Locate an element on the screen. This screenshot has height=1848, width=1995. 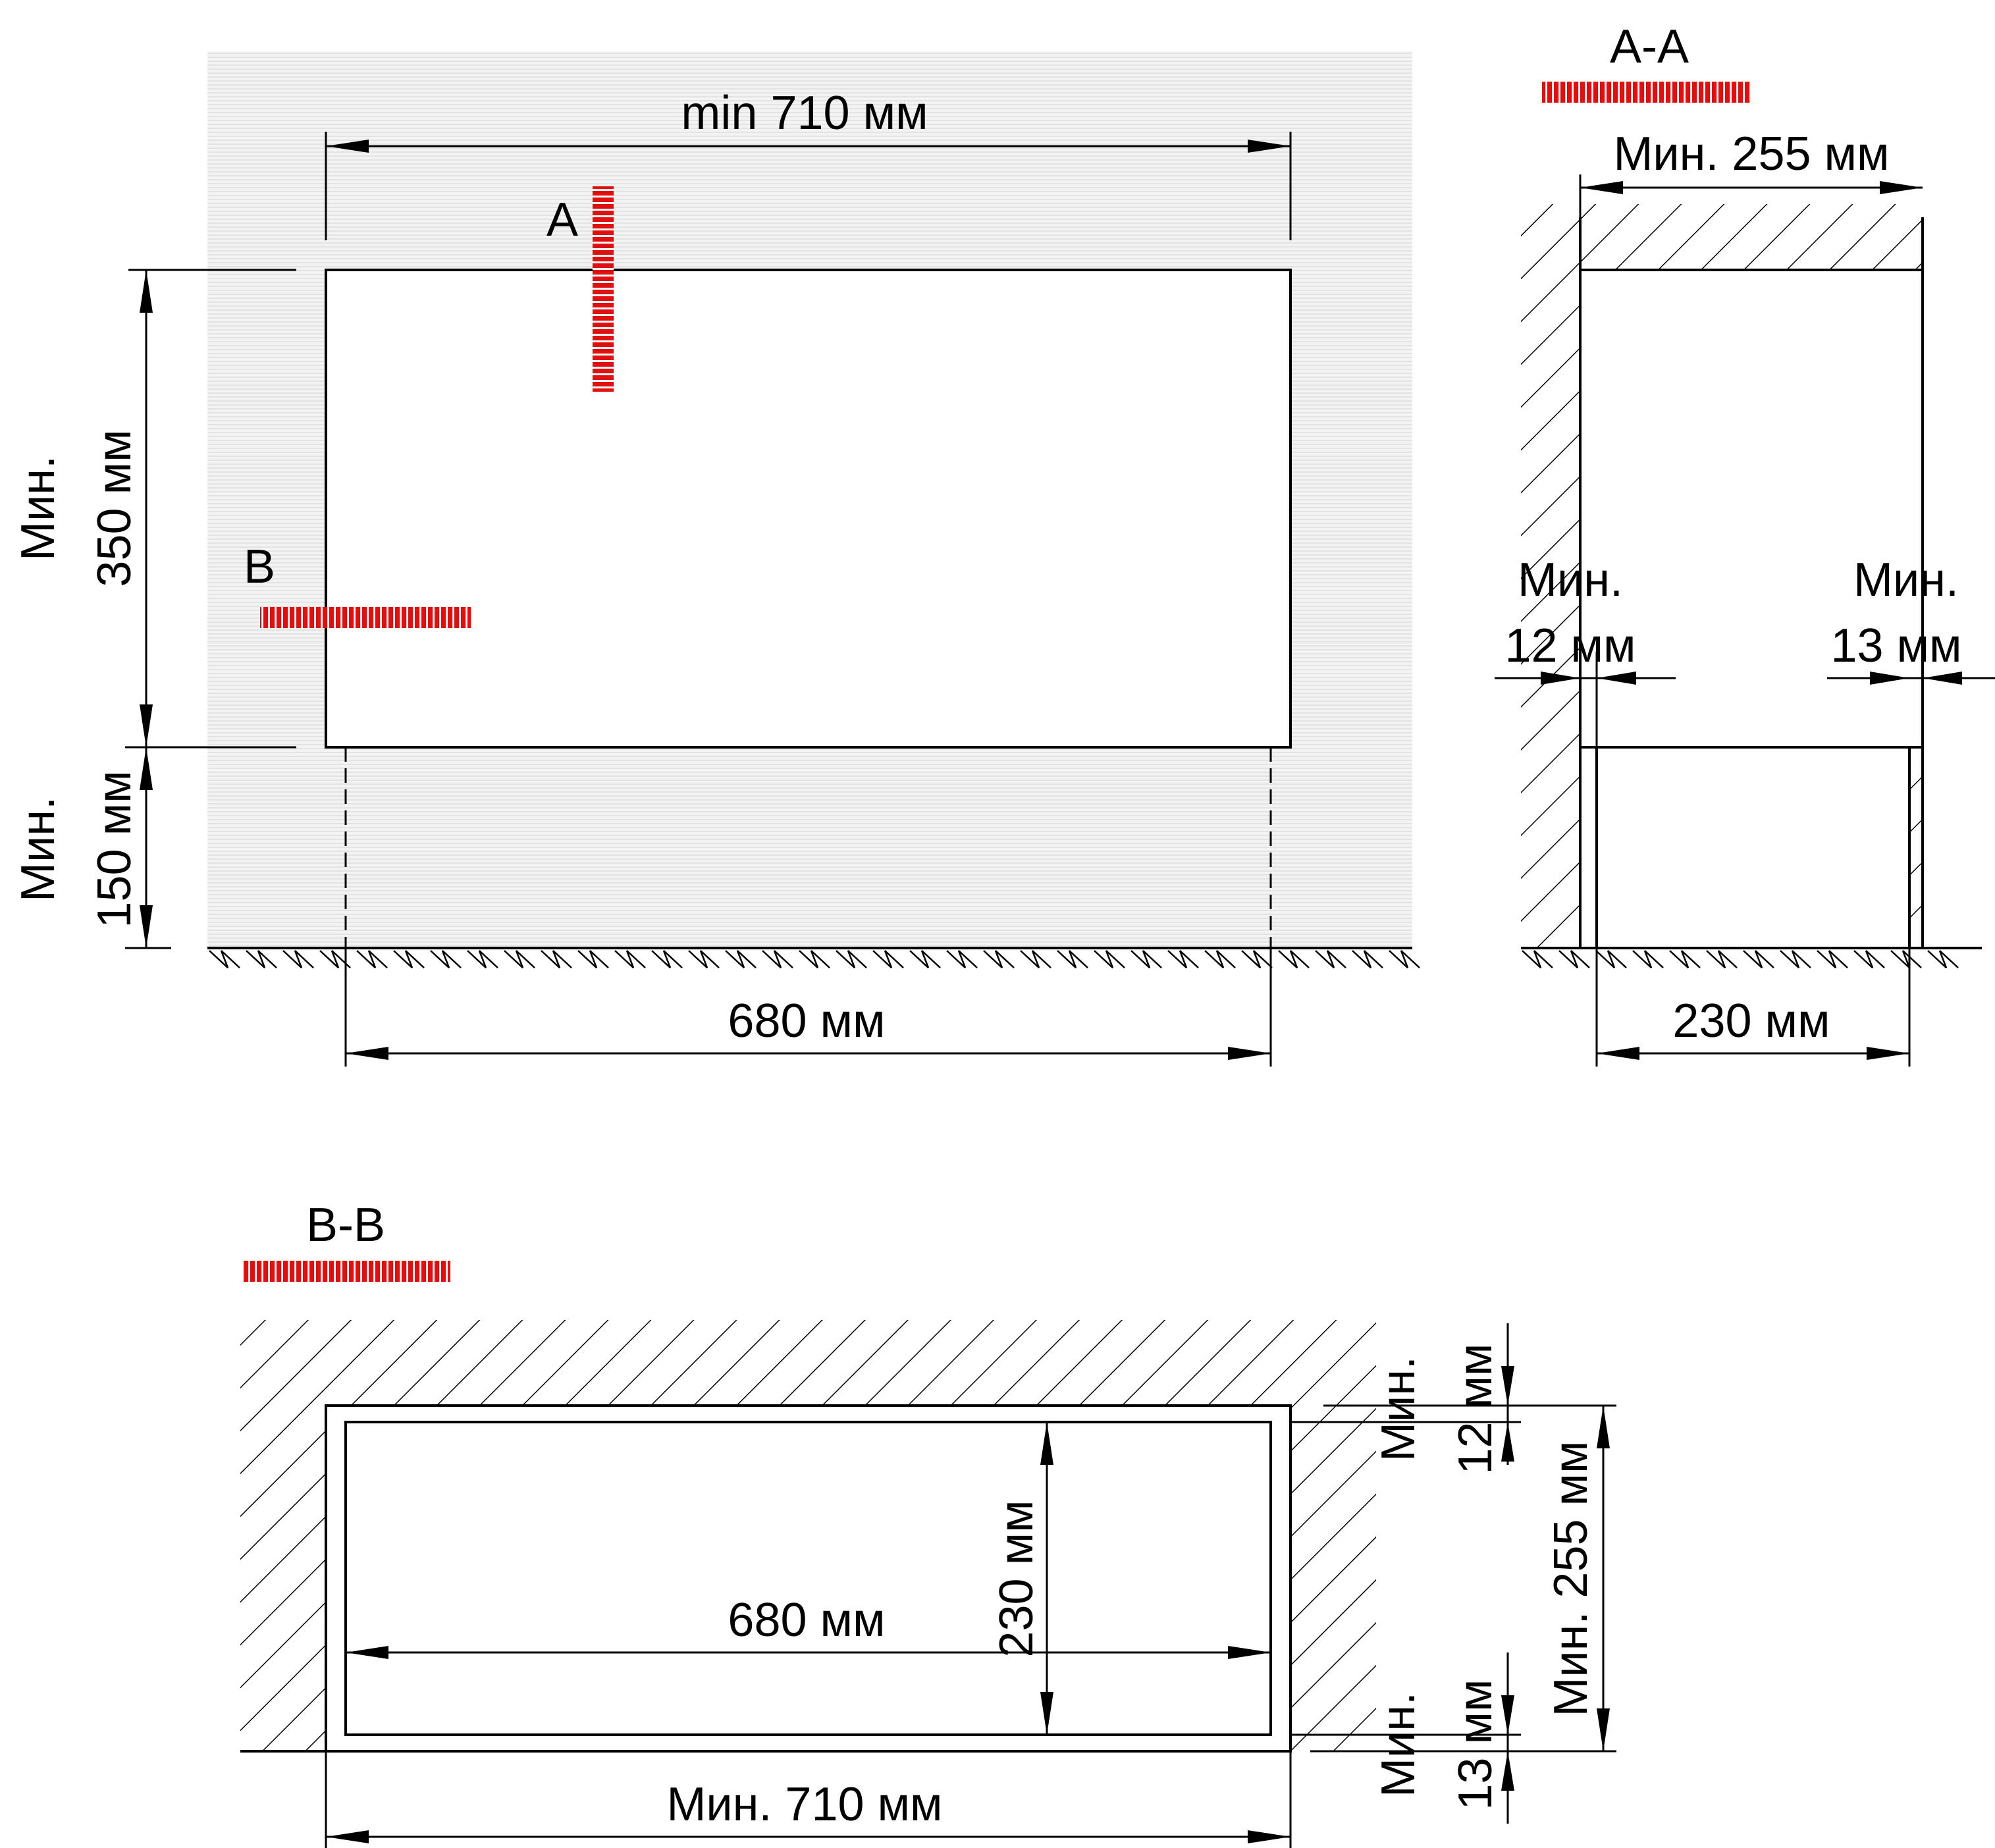
bb-top-gap-line1: Мин. is located at coordinates (1398, 1409).